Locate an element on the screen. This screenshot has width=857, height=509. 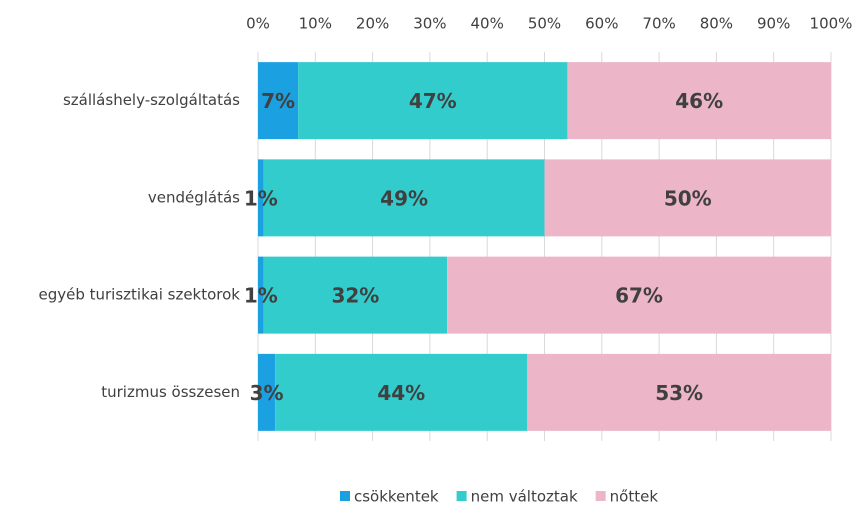
x-tick-label: 40% is located at coordinates (487, 24).